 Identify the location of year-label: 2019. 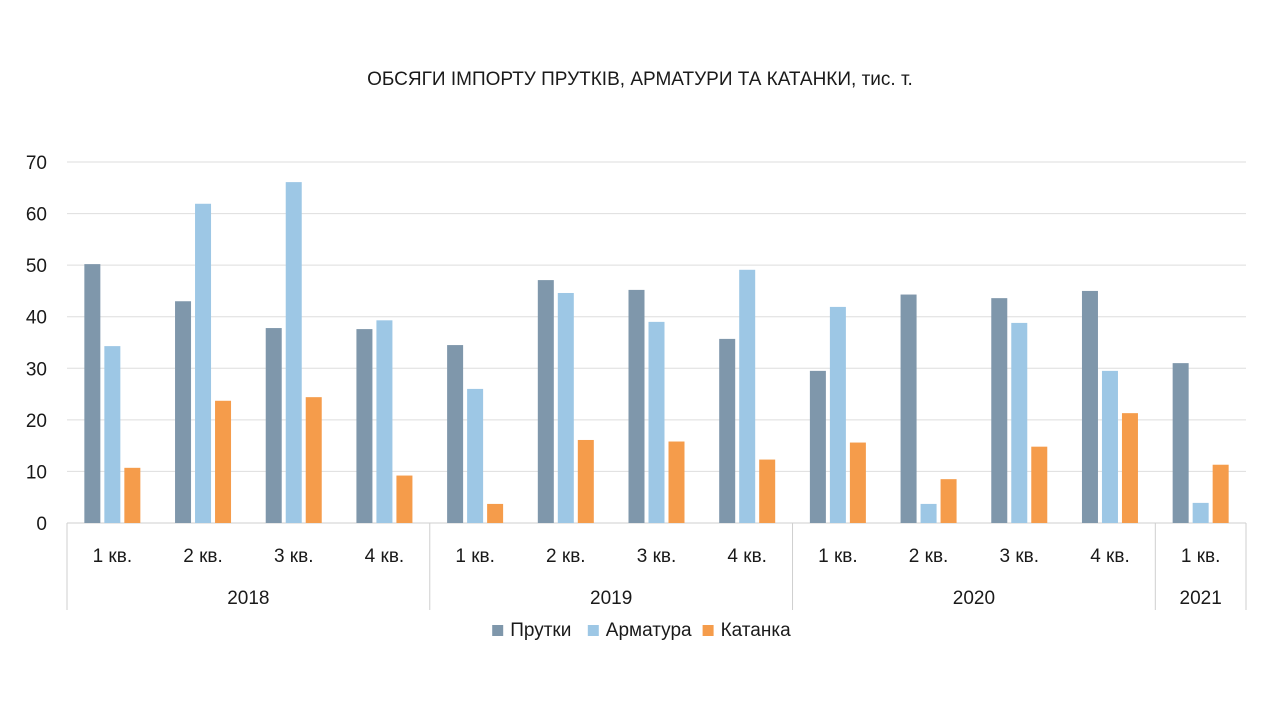
(611, 598).